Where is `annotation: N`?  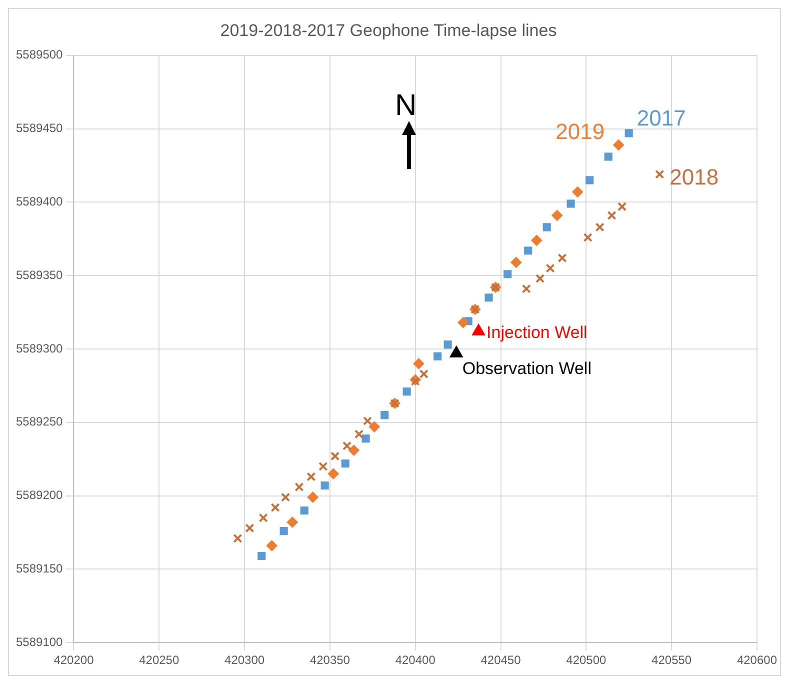
annotation: N is located at coordinates (406, 105).